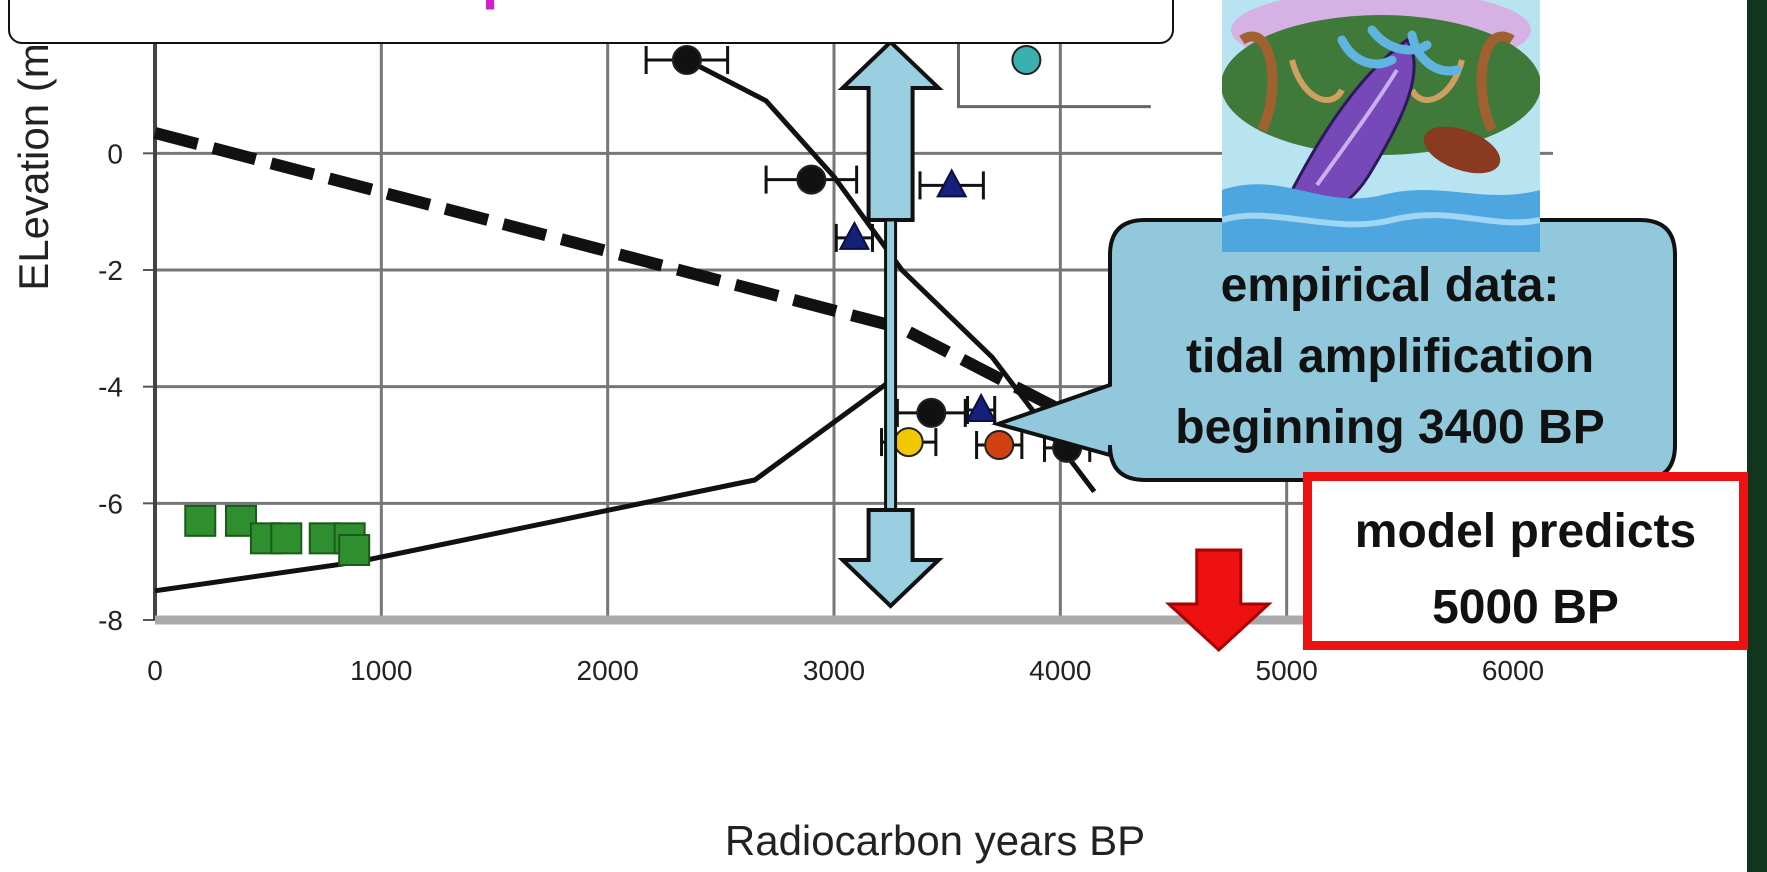  I want to click on x-axis-label: Radiocarbon years BP, so click(935, 840).